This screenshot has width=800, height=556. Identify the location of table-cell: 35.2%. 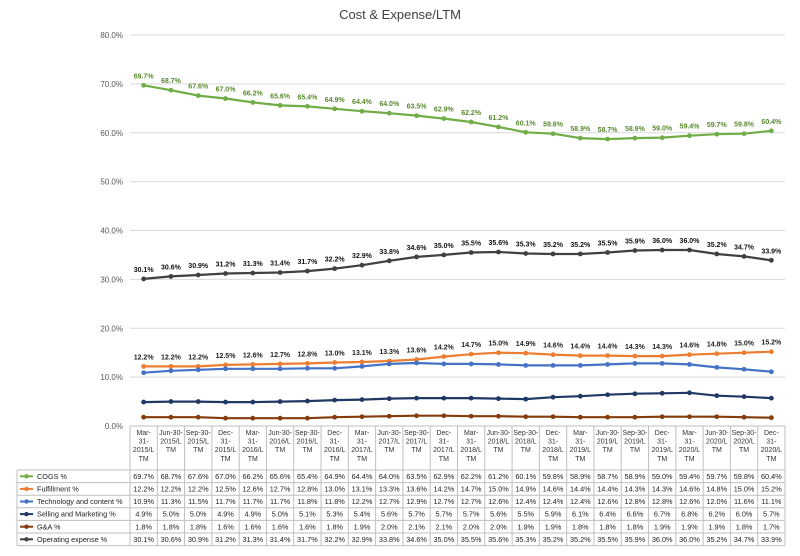
(580, 539).